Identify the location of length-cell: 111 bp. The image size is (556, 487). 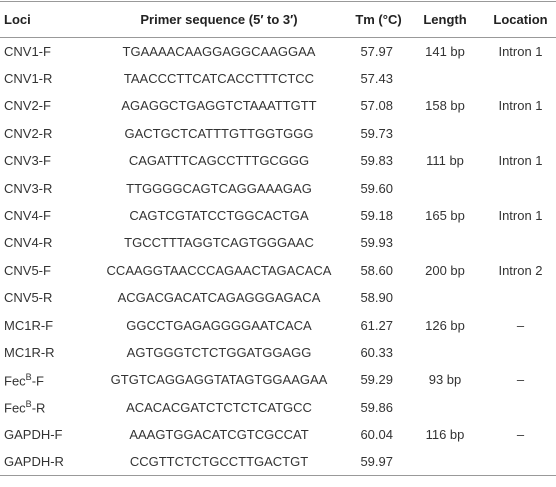
(445, 160).